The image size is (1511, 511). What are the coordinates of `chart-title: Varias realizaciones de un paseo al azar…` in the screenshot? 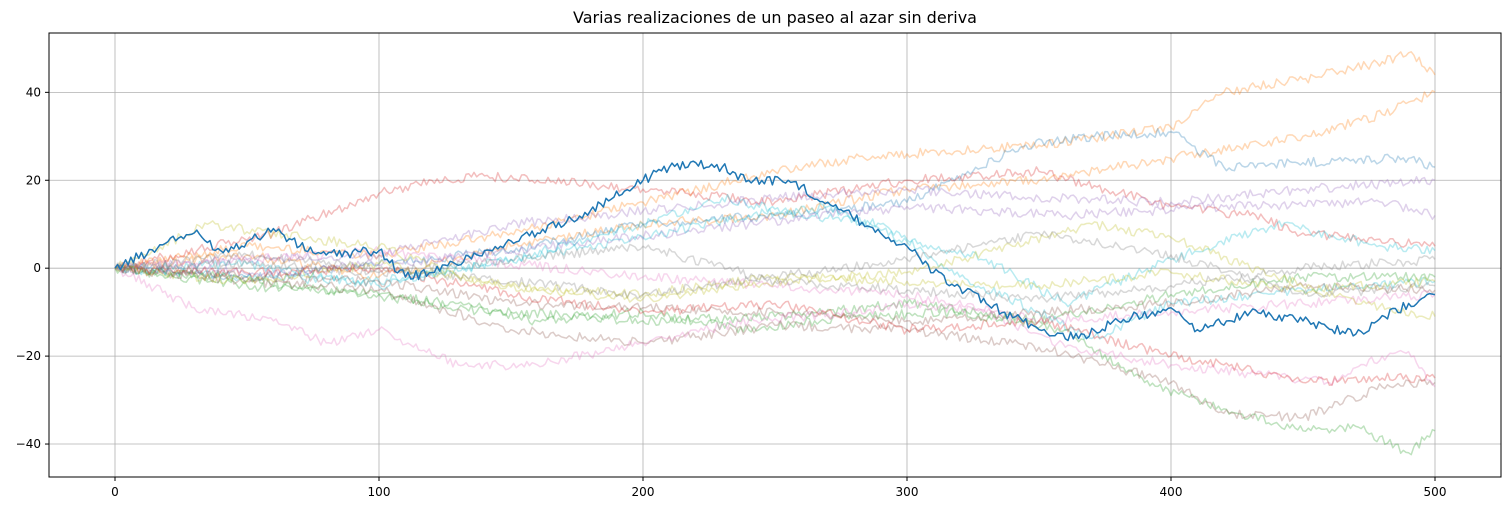 It's located at (775, 17).